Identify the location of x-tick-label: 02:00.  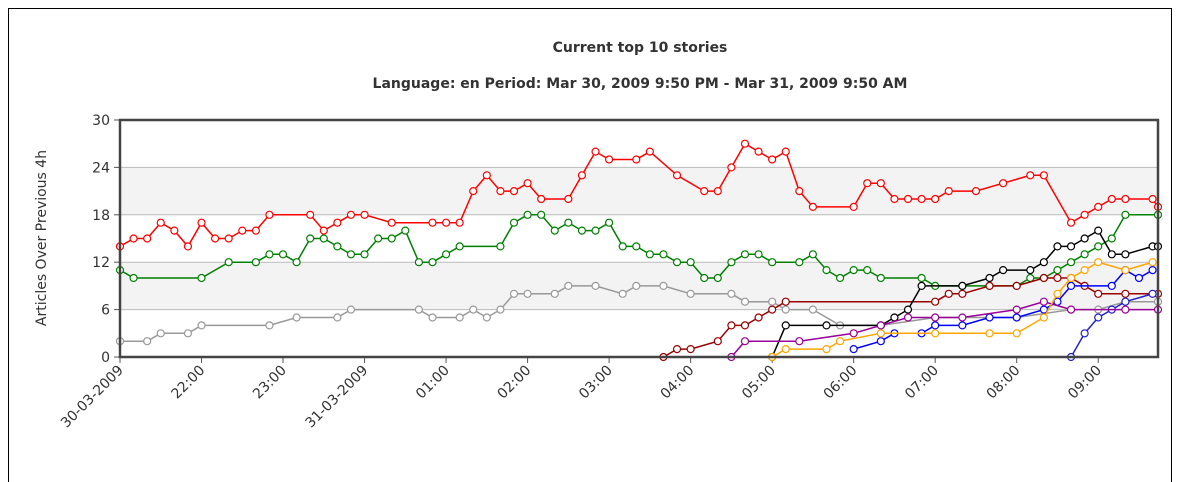
(515, 383).